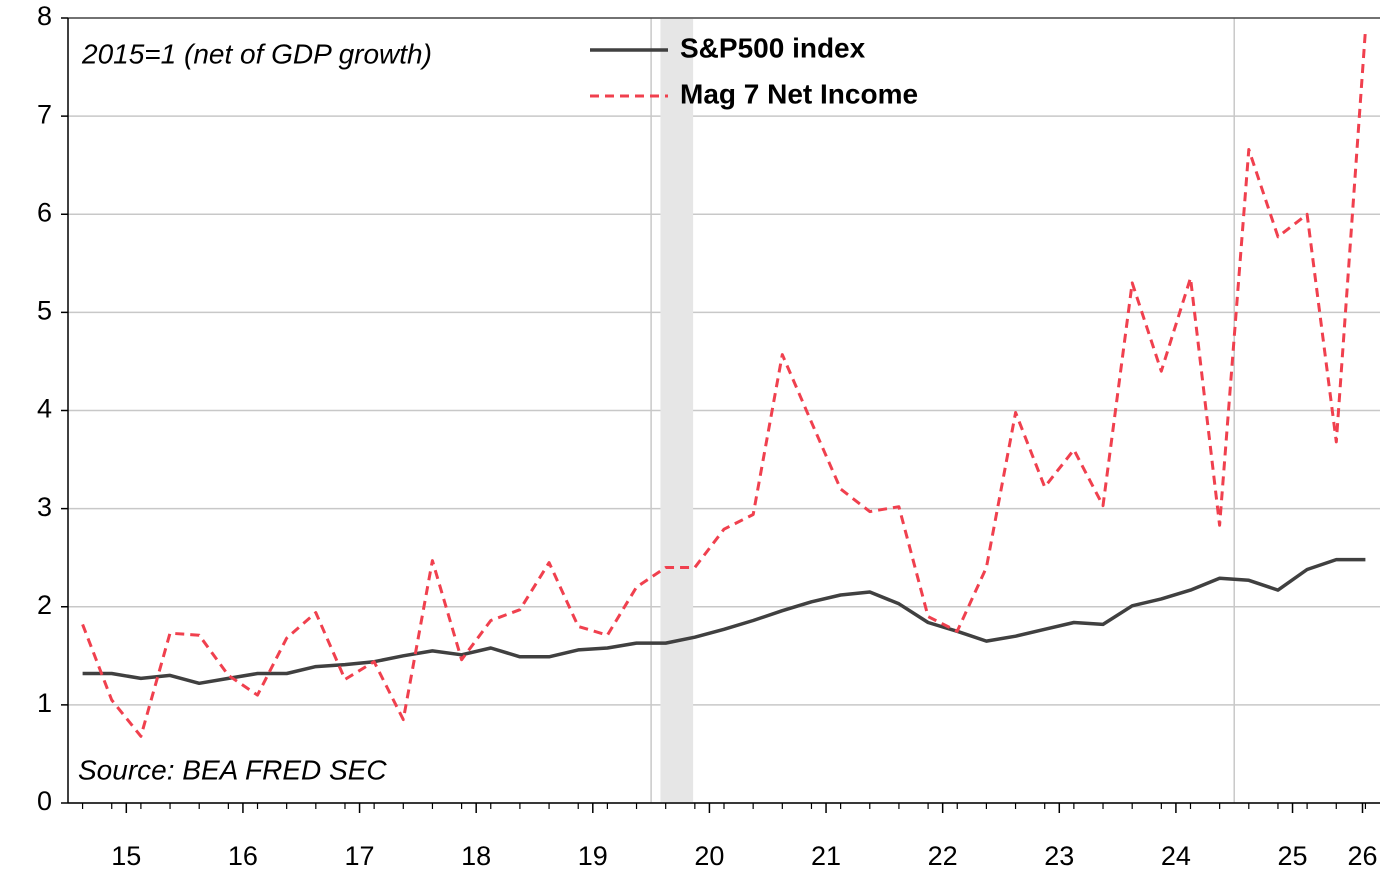 The image size is (1400, 875). What do you see at coordinates (243, 856) in the screenshot?
I see `x-tick-label: 16` at bounding box center [243, 856].